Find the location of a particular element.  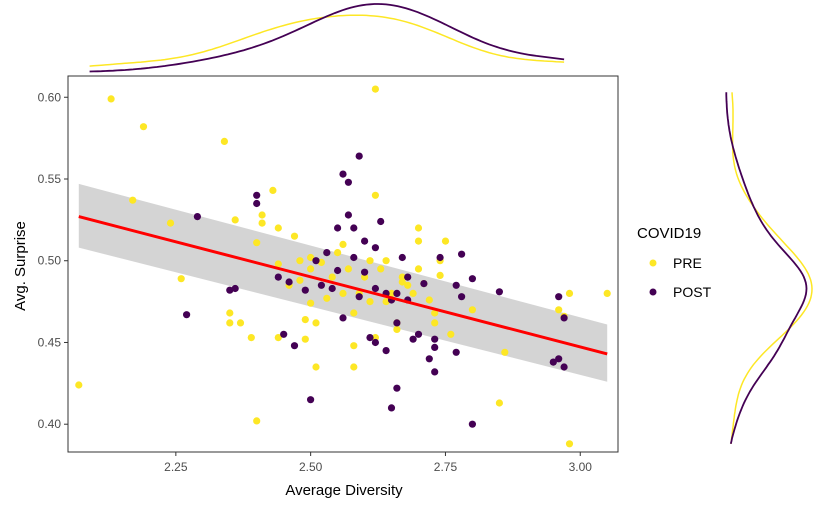

x-axis-label: Average Diversity is located at coordinates (344, 490).